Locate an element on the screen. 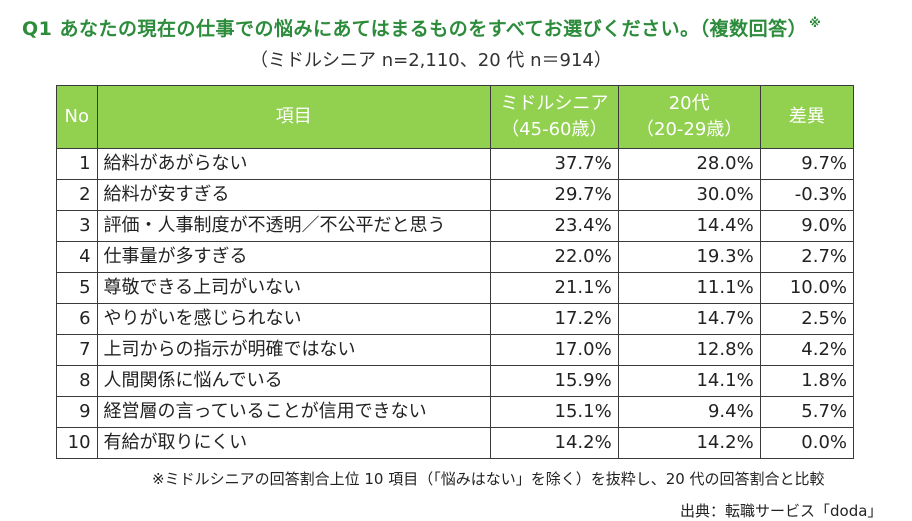 The width and height of the screenshot is (912, 521). row-item: 評価・人事制度が不透明／不公平だと思う is located at coordinates (293, 226).